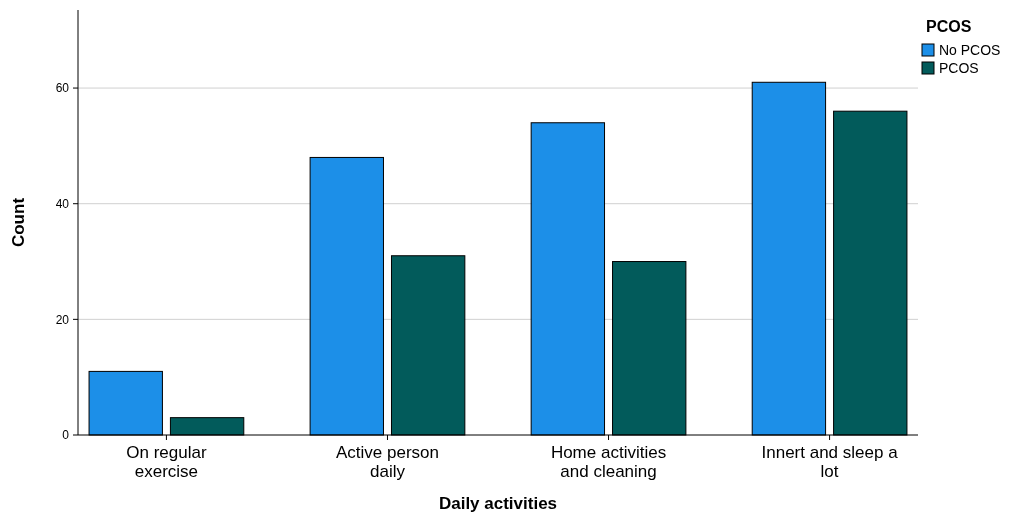 Image resolution: width=1033 pixels, height=519 pixels. Describe the element at coordinates (959, 68) in the screenshot. I see `legend-label: PCOS` at that location.